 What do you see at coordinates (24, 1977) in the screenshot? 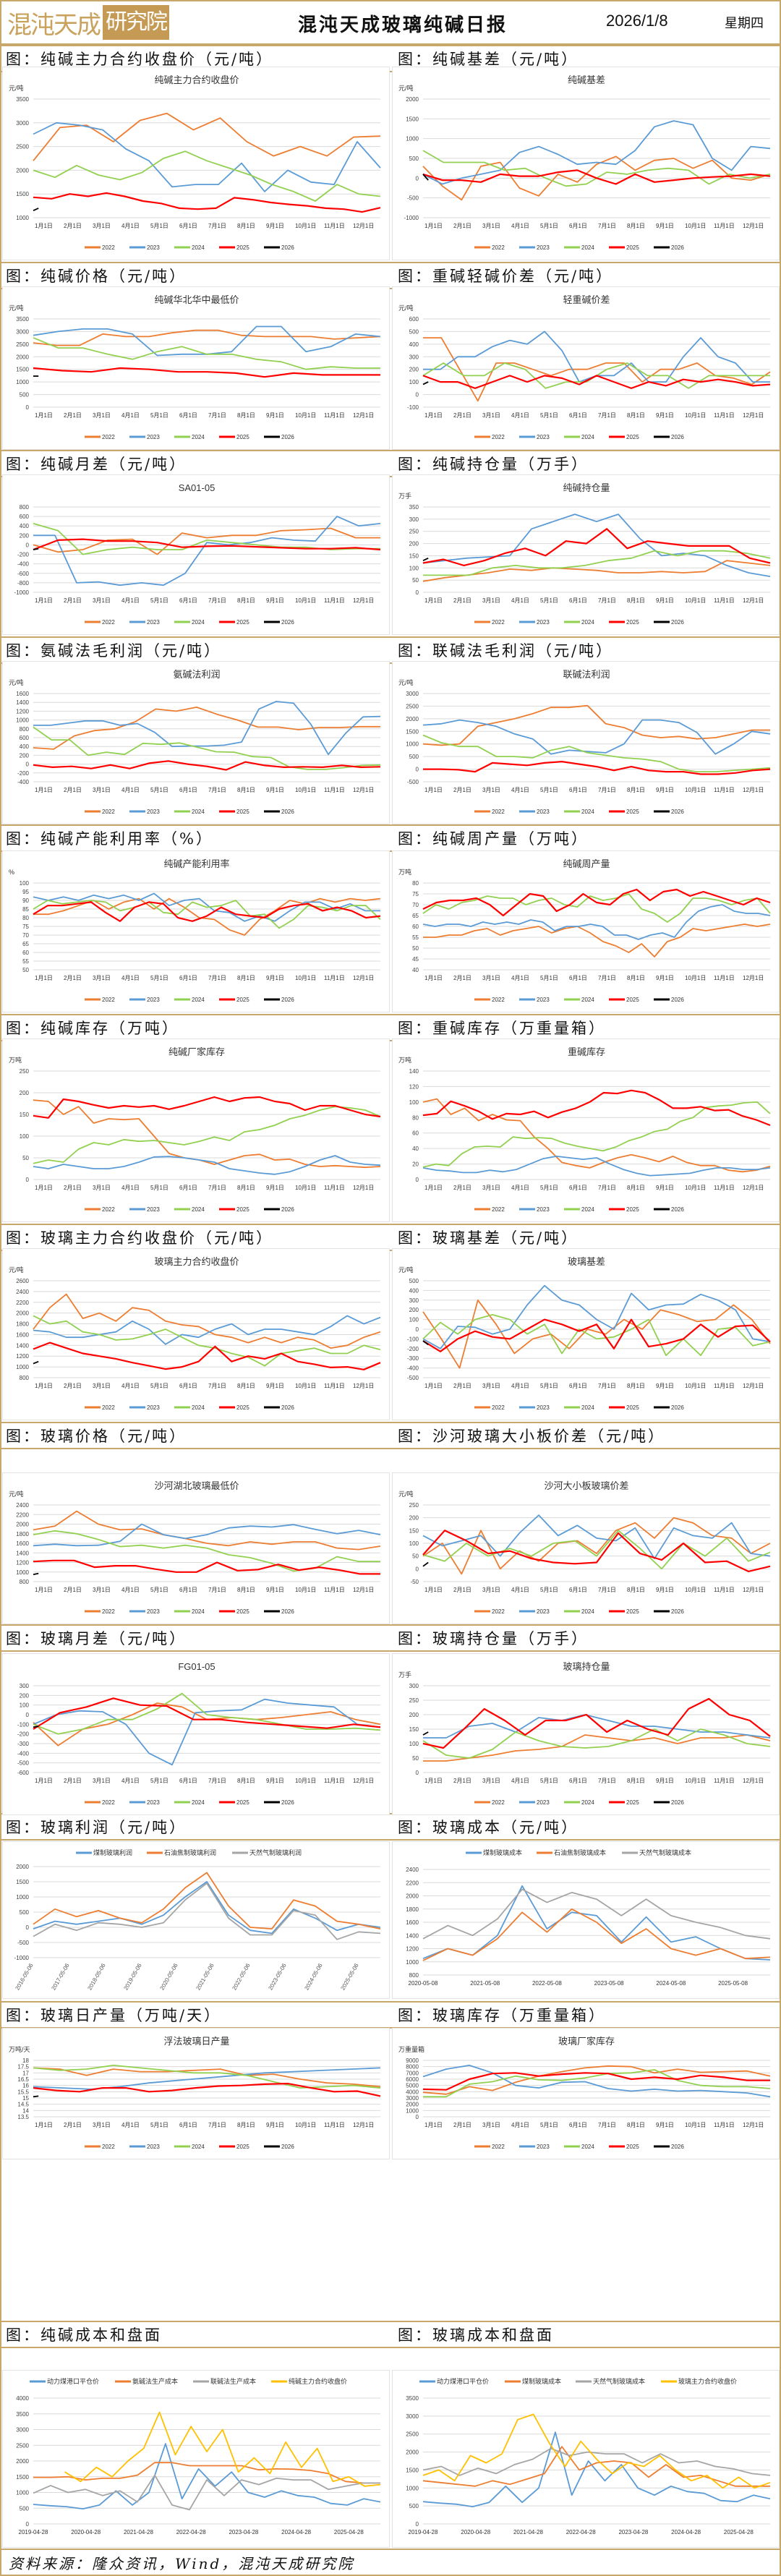
I see `x-tick-label: 2016-05-06` at bounding box center [24, 1977].